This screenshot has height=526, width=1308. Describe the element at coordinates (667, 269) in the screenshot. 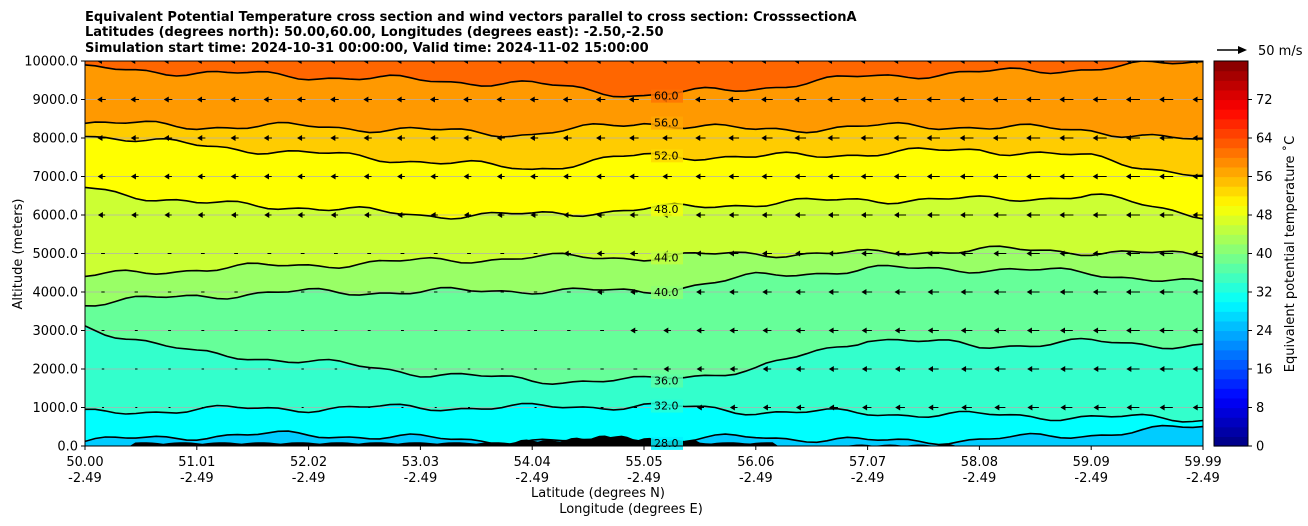

I see `contour-labels: 28.0 32.0 36.0 40.0 44.0 48.0 52.0 56.0 60.0` at that location.